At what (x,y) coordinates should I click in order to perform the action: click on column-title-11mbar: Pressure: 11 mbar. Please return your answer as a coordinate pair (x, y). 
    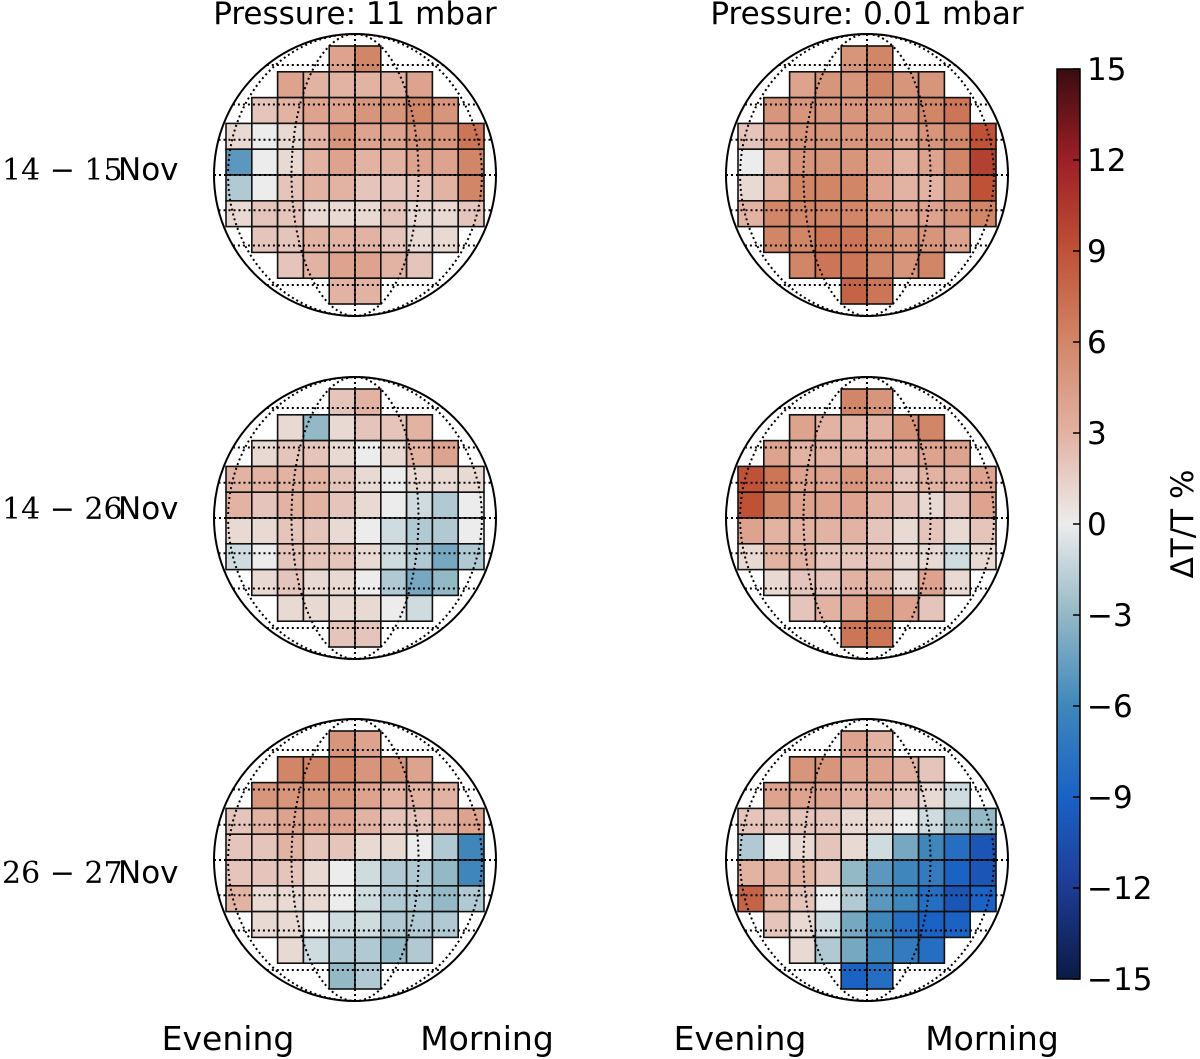
    Looking at the image, I should click on (355, 16).